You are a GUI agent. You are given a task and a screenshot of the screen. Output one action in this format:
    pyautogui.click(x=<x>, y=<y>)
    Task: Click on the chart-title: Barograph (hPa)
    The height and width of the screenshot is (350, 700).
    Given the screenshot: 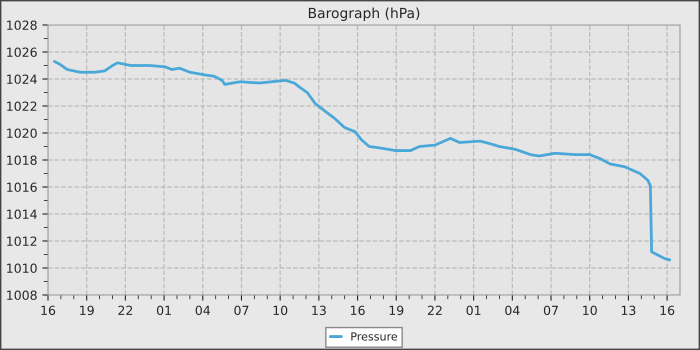 What is the action you would take?
    pyautogui.click(x=364, y=14)
    